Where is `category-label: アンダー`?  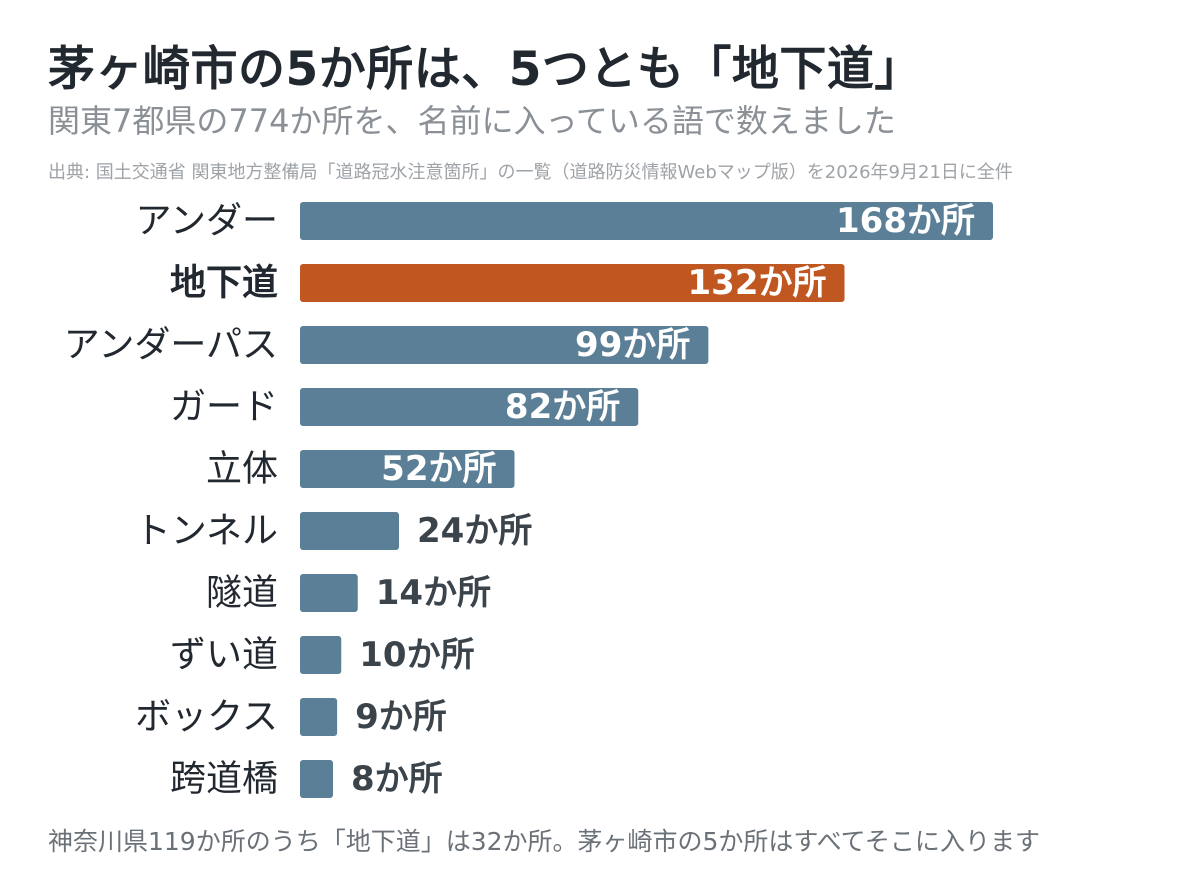
category-label: アンダー is located at coordinates (206, 221).